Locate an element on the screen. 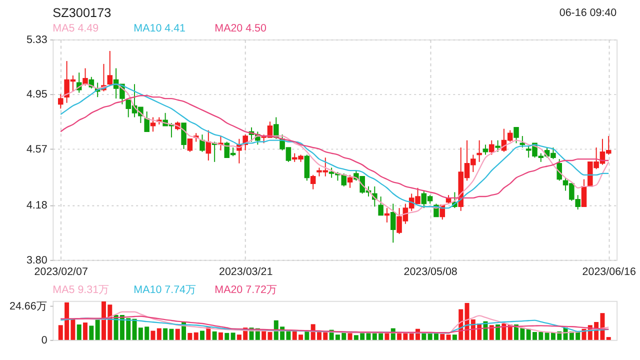 Image resolution: width=640 pixels, height=360 pixels. y-tick-label: 0 is located at coordinates (44, 340).